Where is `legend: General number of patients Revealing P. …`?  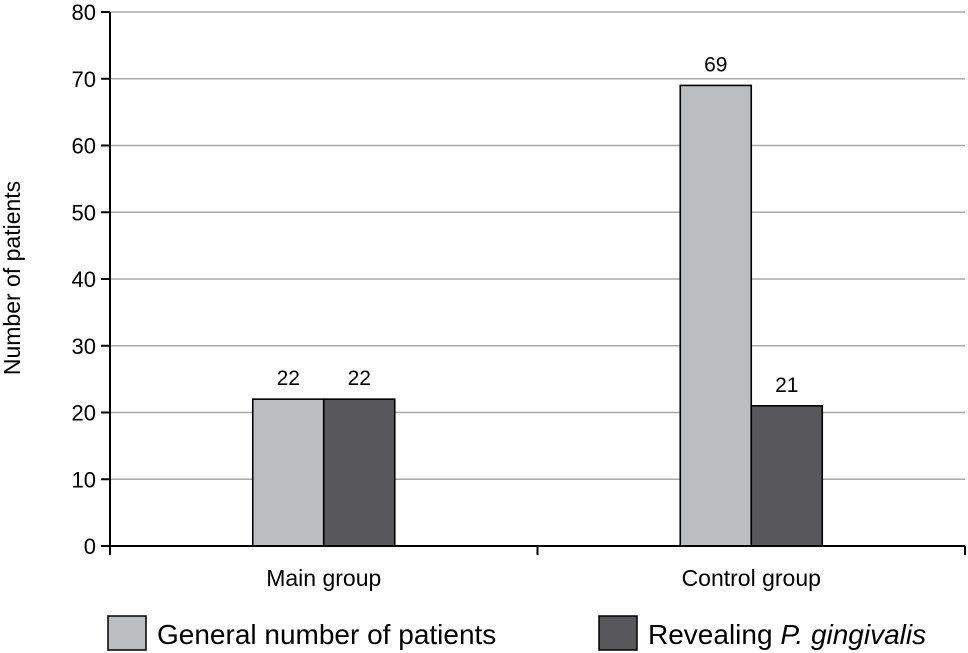
legend: General number of patients Revealing P. … is located at coordinates (516, 633).